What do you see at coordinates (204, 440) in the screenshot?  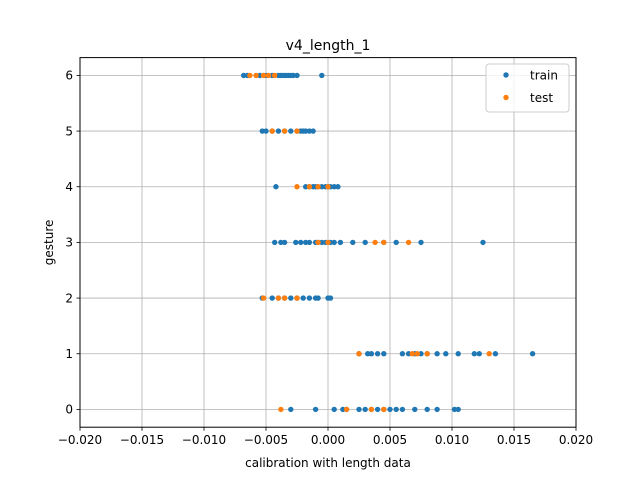 I see `x-tick-label: −0.010` at bounding box center [204, 440].